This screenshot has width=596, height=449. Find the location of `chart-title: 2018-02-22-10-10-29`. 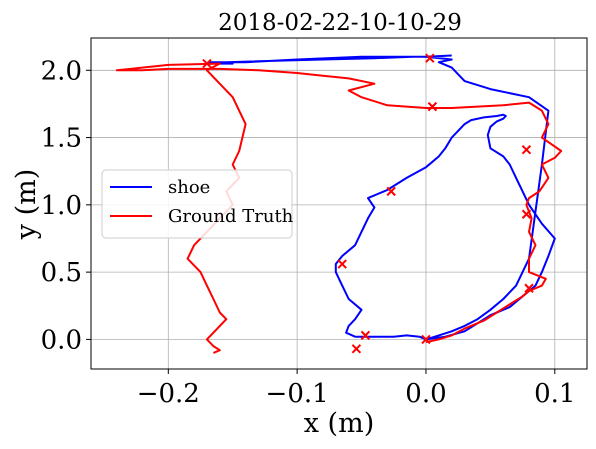

chart-title: 2018-02-22-10-10-29 is located at coordinates (340, 23).